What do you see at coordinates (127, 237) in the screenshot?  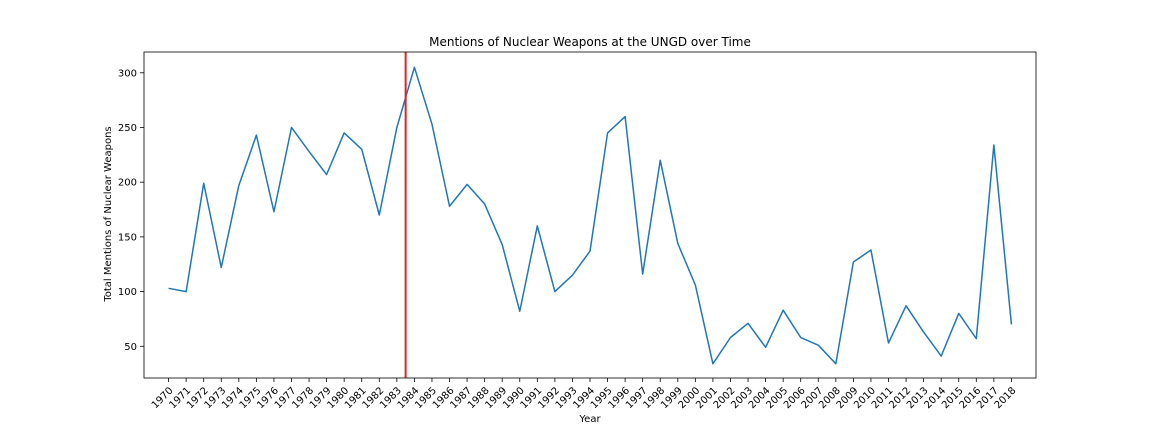 I see `y-tick-label: 150` at bounding box center [127, 237].